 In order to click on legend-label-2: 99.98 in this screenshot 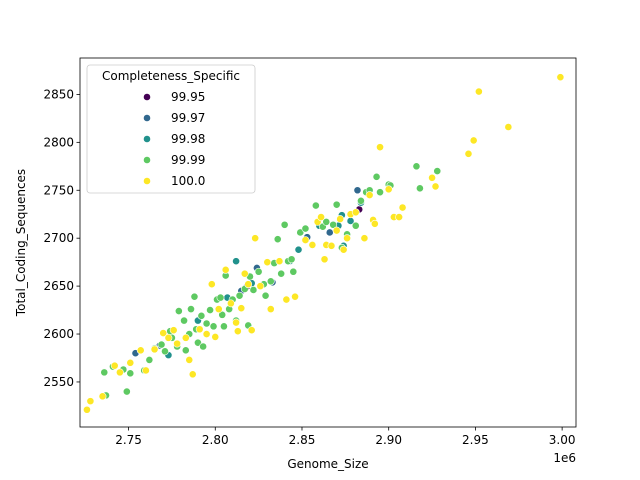, I will do `click(188, 139)`.